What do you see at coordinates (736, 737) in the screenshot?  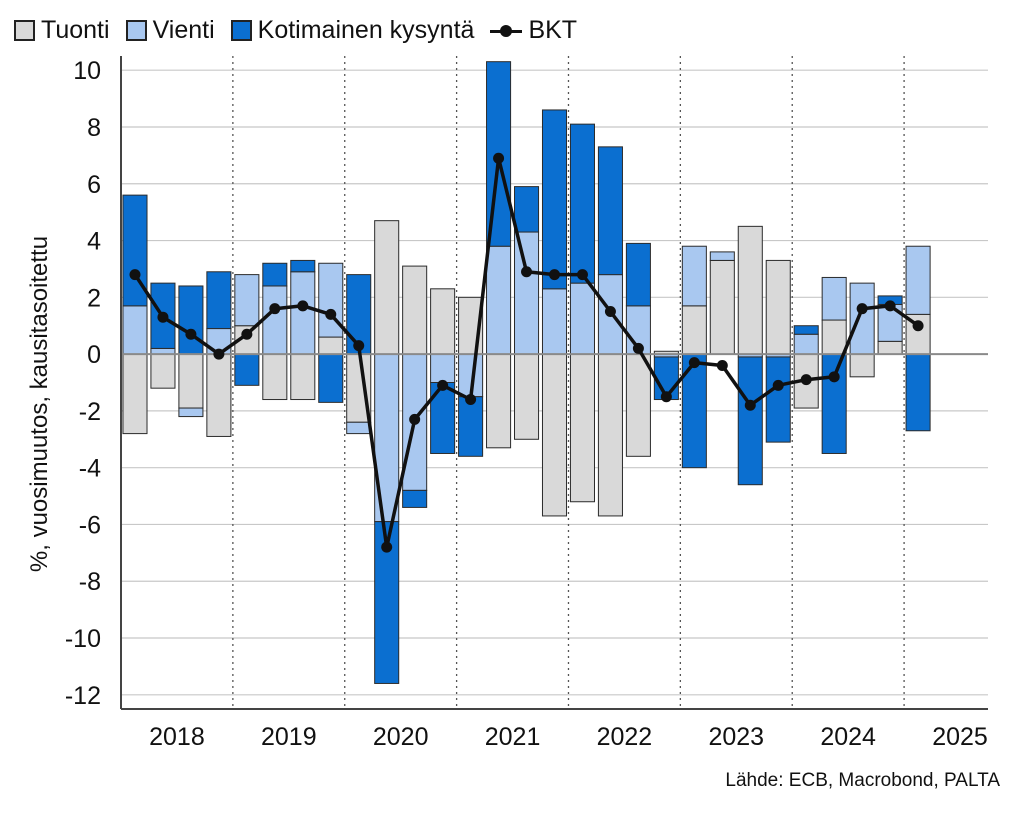 I see `x-tick-label: 2023` at bounding box center [736, 737].